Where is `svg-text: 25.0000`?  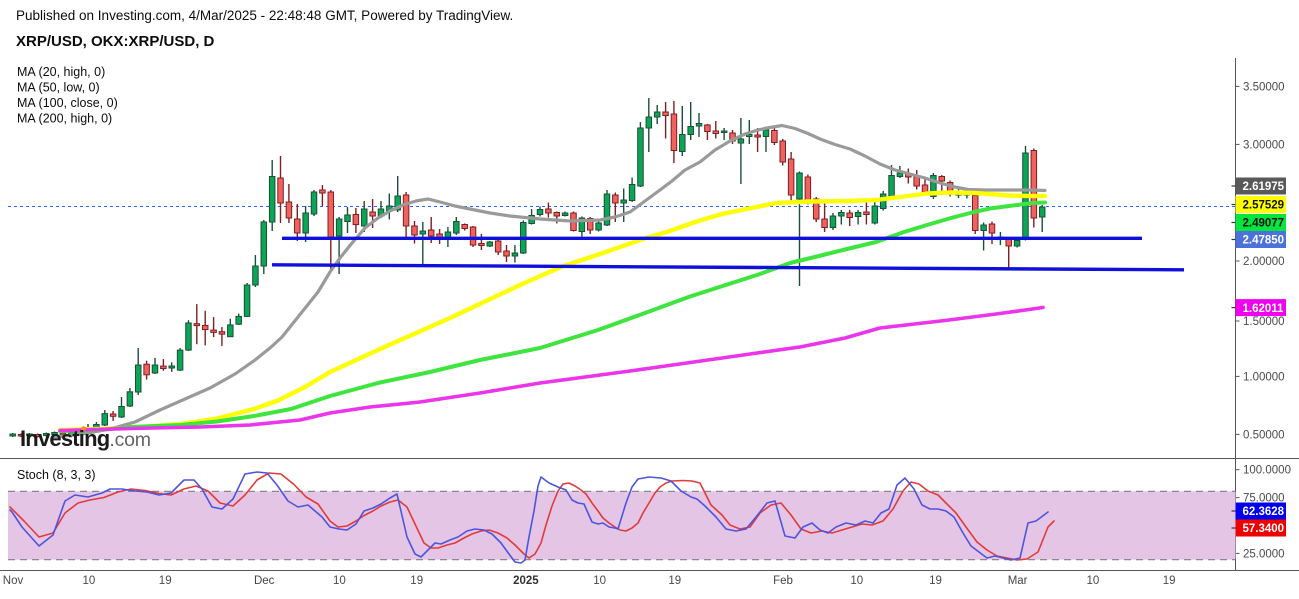
svg-text: 25.0000 is located at coordinates (1264, 554).